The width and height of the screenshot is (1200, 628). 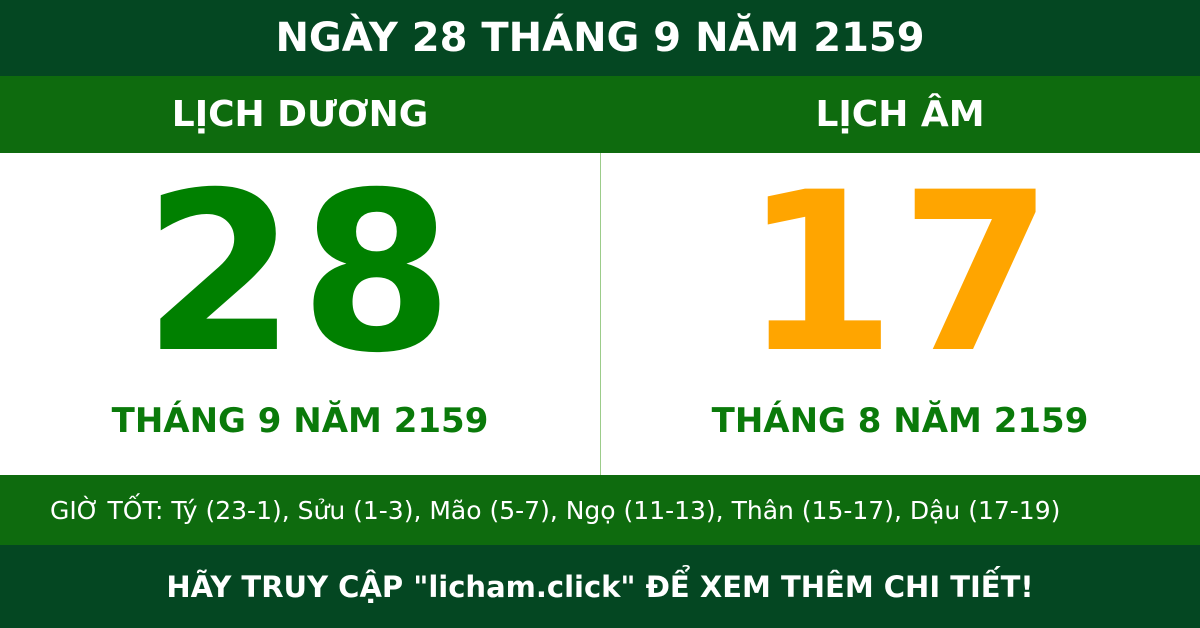 What do you see at coordinates (900, 421) in the screenshot?
I see `lunar-month-year: THÁNG 8 NĂM 2159` at bounding box center [900, 421].